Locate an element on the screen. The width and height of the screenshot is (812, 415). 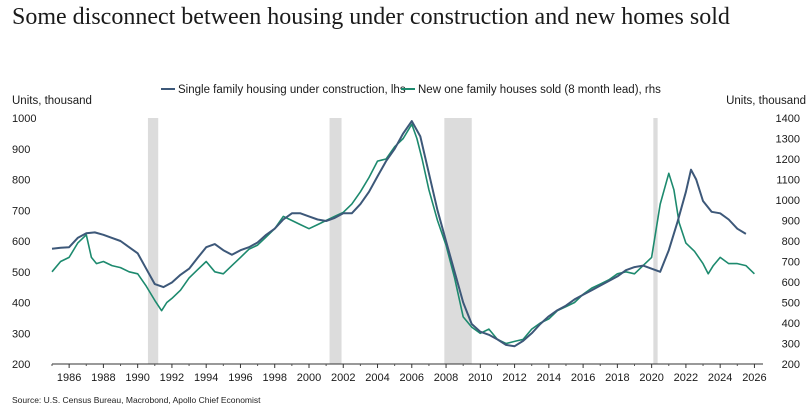
y-left-tick-label-300: 300 is located at coordinates (21, 334).